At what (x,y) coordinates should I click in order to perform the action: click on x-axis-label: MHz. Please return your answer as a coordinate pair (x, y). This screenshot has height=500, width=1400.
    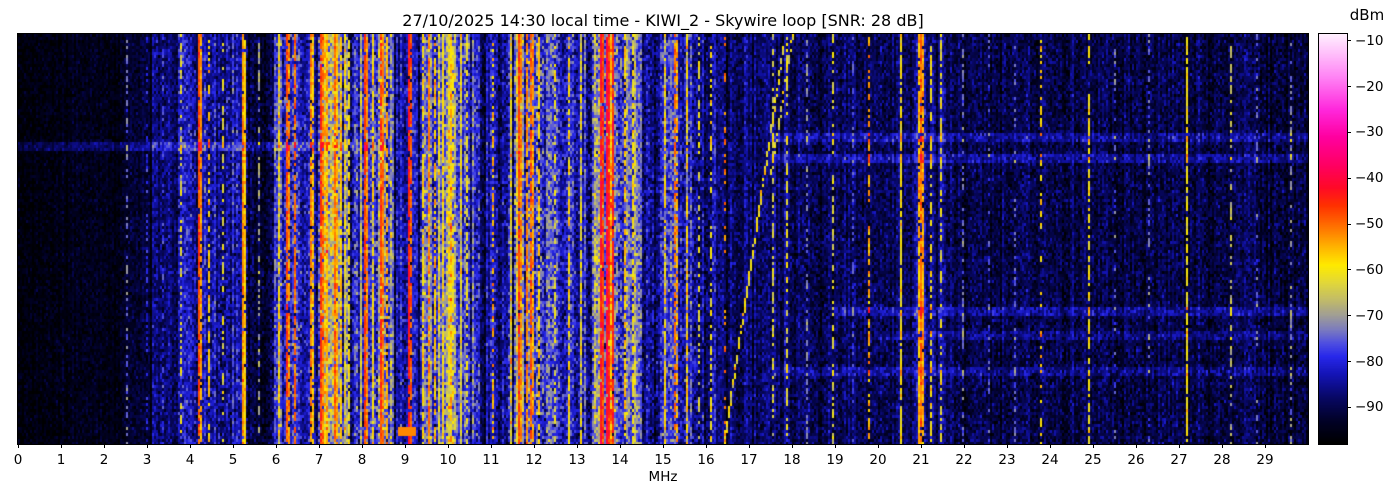
    Looking at the image, I should click on (663, 477).